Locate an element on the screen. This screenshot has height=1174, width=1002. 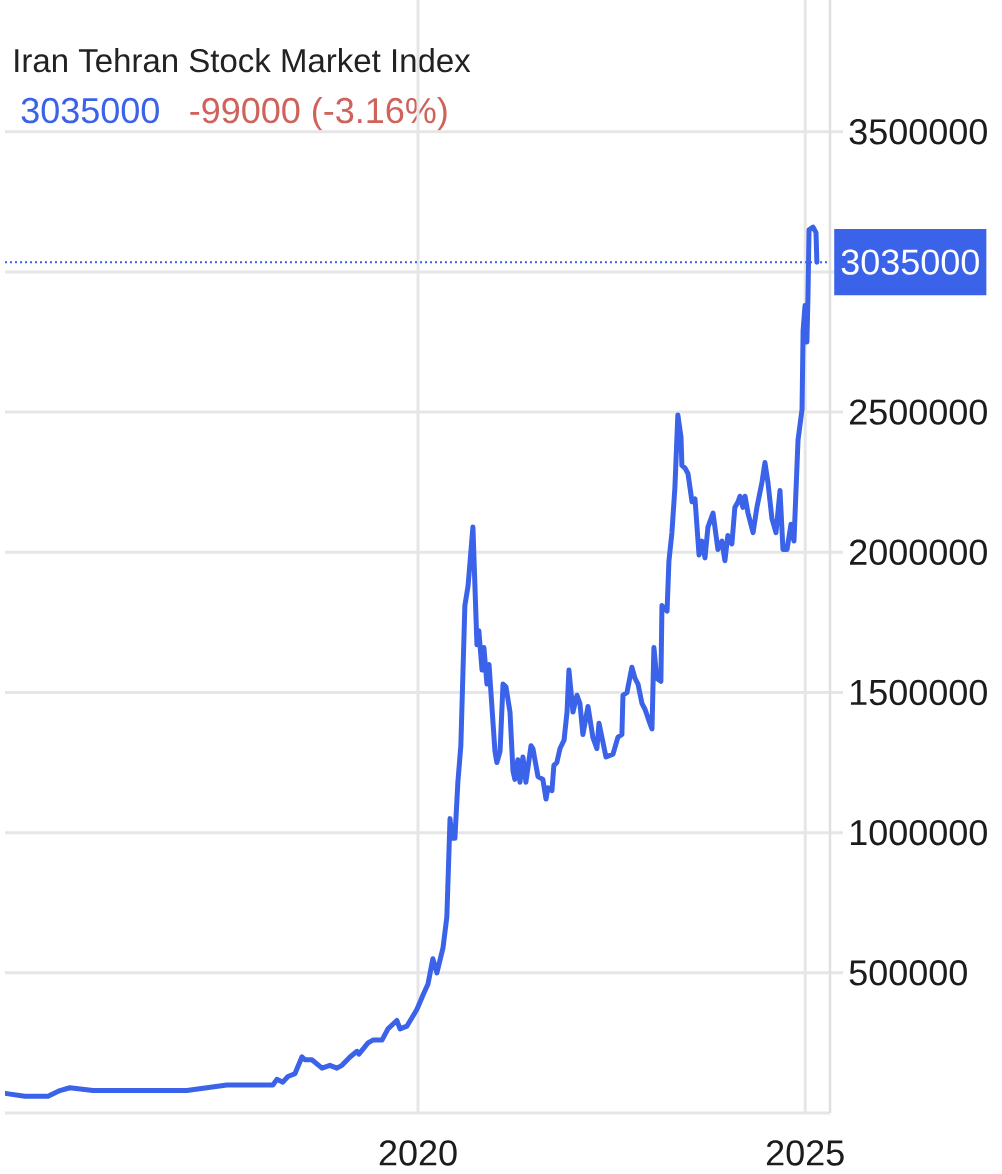
annotation: -99000 (-3.16%) is located at coordinates (318, 113).